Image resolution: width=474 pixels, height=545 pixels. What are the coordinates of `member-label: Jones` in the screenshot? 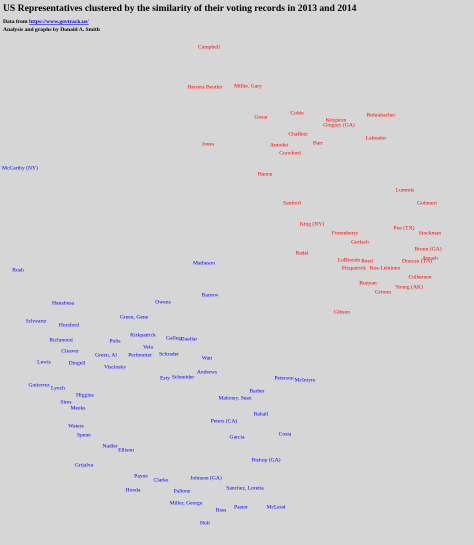 It's located at (208, 144).